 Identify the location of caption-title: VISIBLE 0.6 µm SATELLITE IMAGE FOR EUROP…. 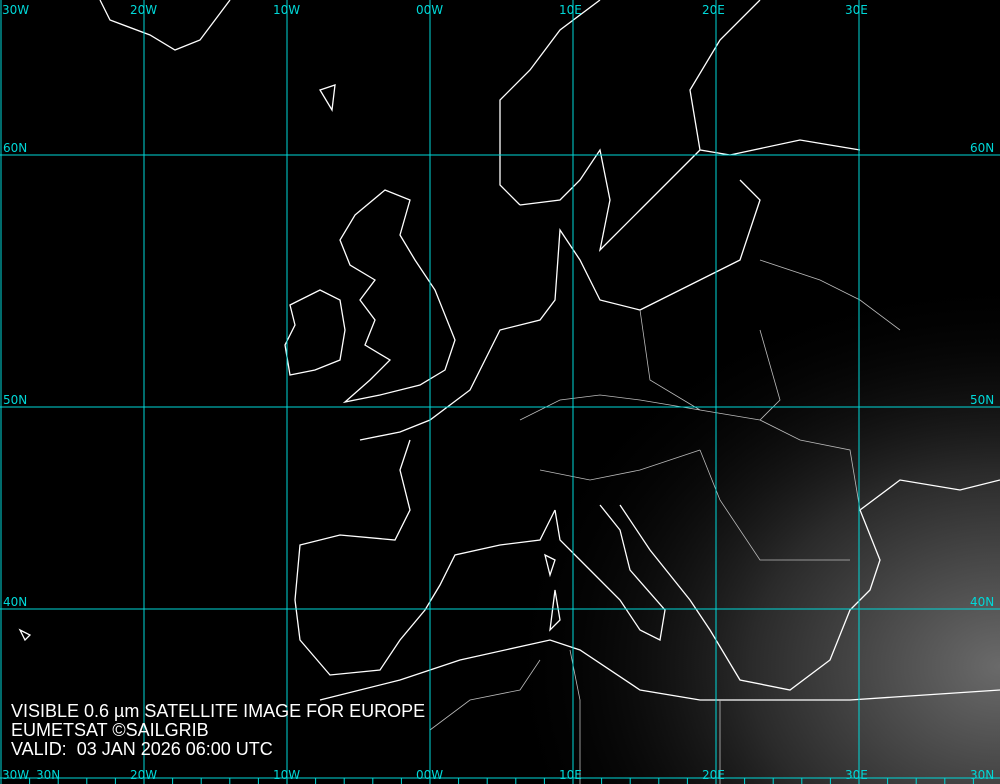
(218, 711).